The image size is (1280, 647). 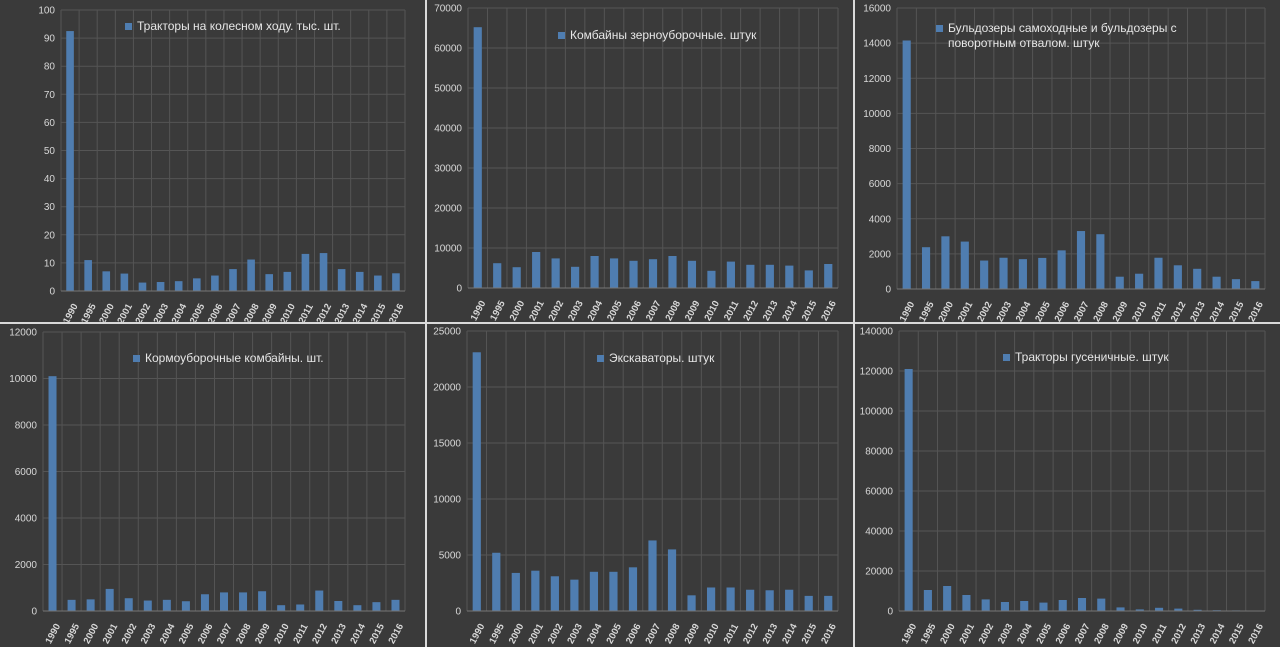 I want to click on y-tick-label: 6000, so click(x=26, y=472).